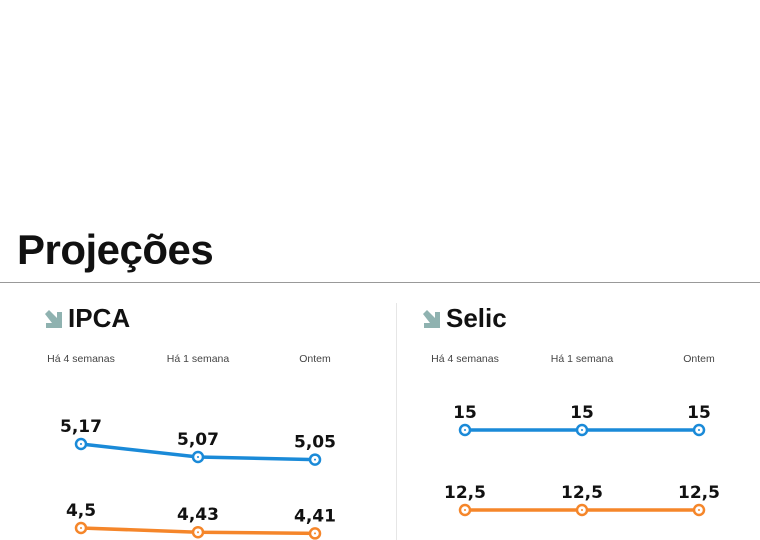  What do you see at coordinates (315, 443) in the screenshot?
I see `data-label: 5,05` at bounding box center [315, 443].